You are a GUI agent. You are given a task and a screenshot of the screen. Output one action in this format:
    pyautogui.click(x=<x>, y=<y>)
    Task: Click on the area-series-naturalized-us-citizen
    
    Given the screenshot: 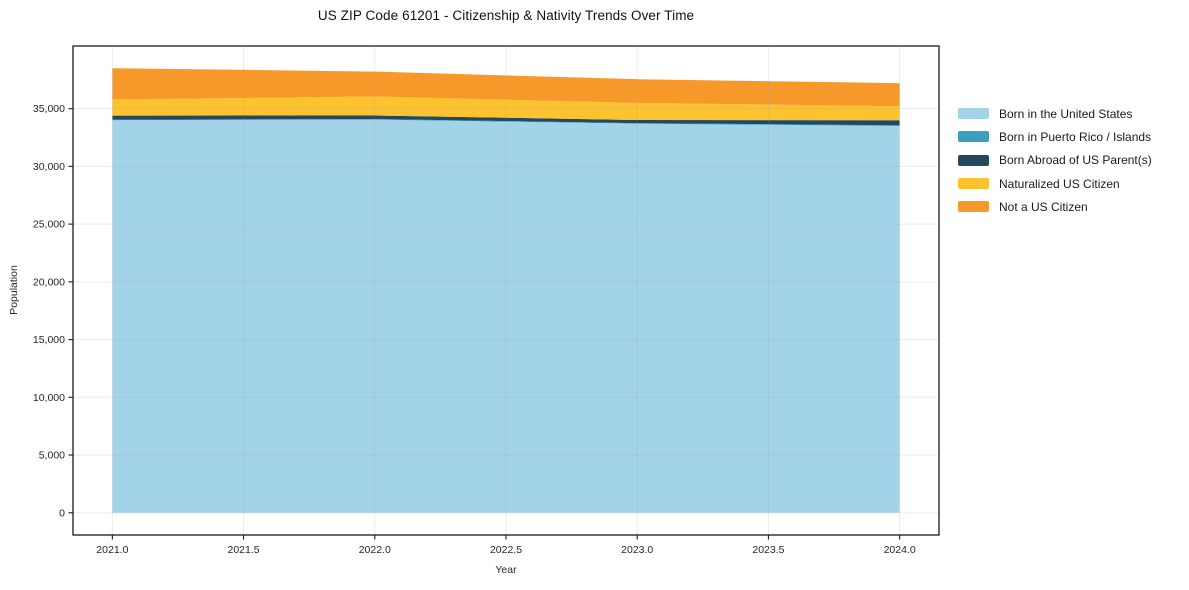 What is the action you would take?
    pyautogui.click(x=506, y=108)
    